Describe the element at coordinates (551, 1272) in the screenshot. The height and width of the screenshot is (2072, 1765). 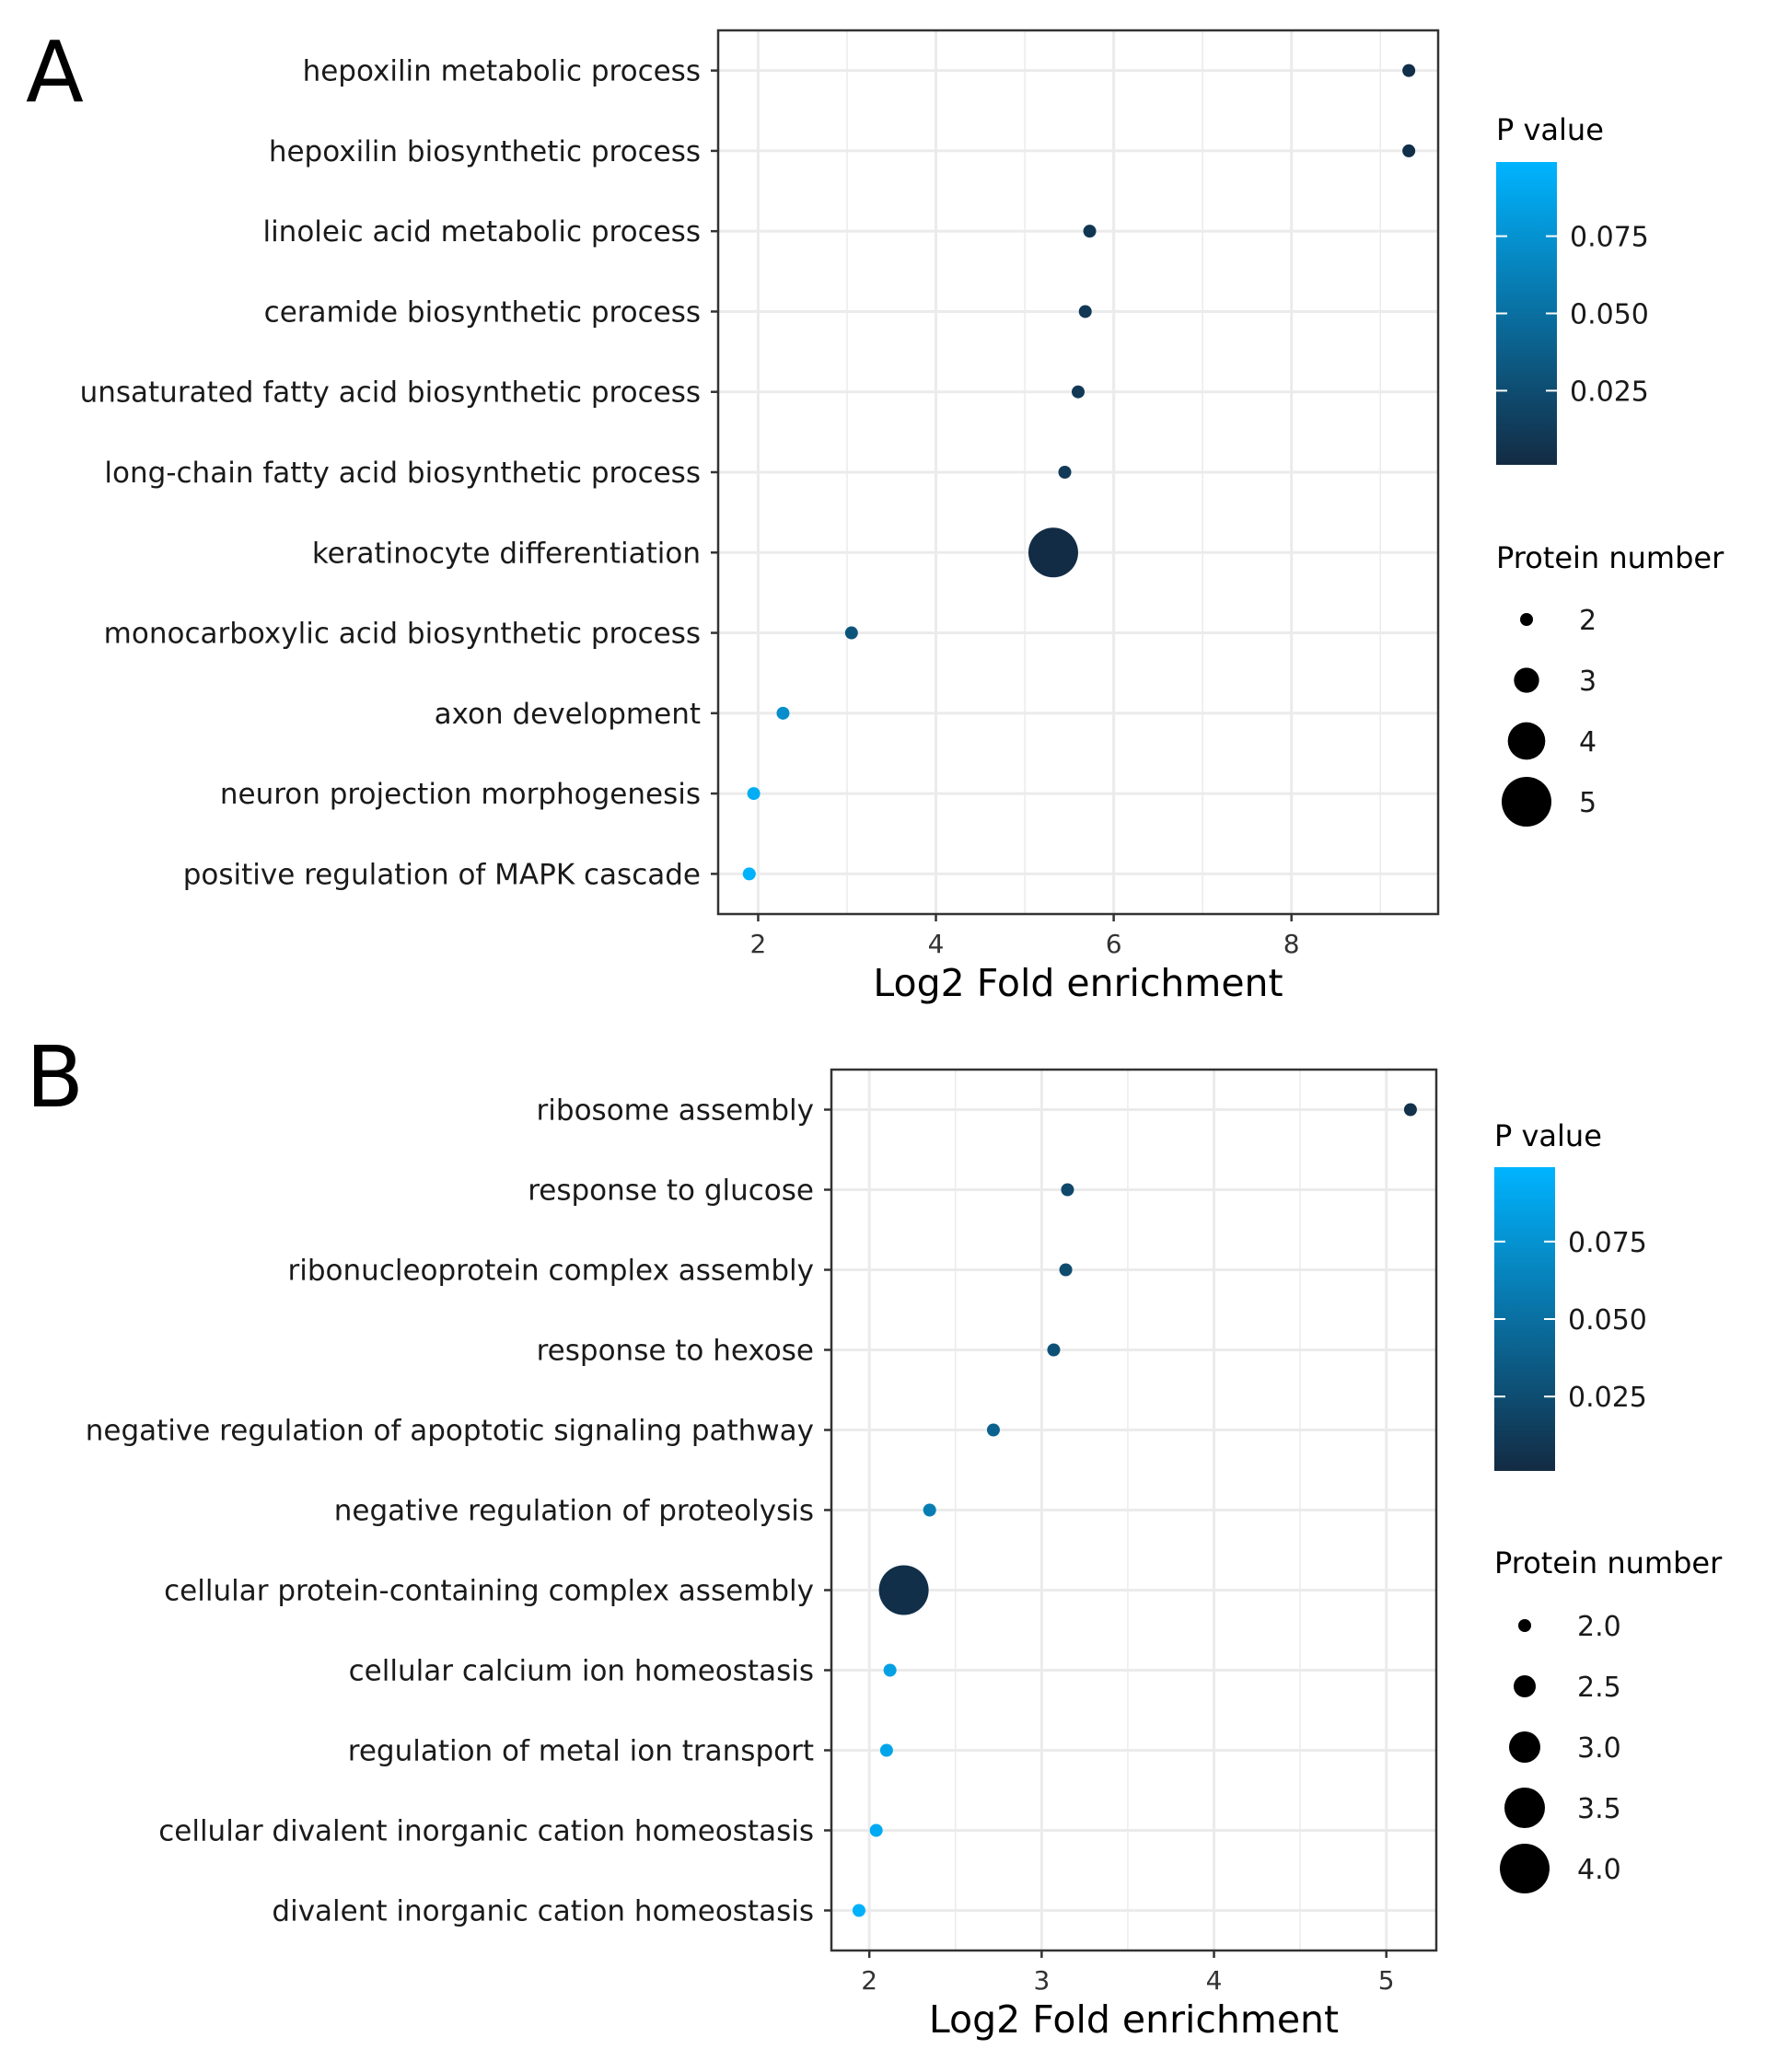
I see `y-tick-label: ribonucleoprotein complex assembly` at that location.